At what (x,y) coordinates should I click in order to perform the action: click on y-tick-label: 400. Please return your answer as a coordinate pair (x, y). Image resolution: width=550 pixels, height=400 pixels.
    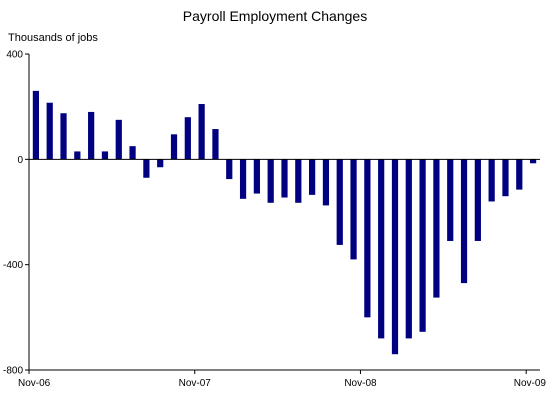
    Looking at the image, I should click on (14, 55).